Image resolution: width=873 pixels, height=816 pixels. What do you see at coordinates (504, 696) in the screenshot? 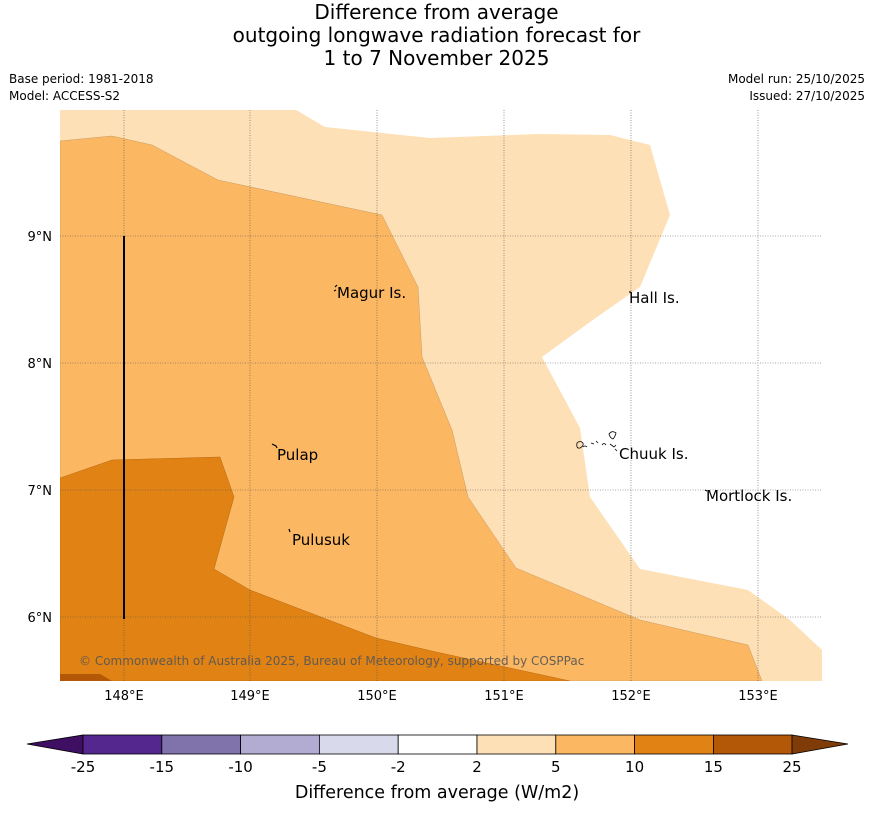
I see `lon-label: 151°E` at bounding box center [504, 696].